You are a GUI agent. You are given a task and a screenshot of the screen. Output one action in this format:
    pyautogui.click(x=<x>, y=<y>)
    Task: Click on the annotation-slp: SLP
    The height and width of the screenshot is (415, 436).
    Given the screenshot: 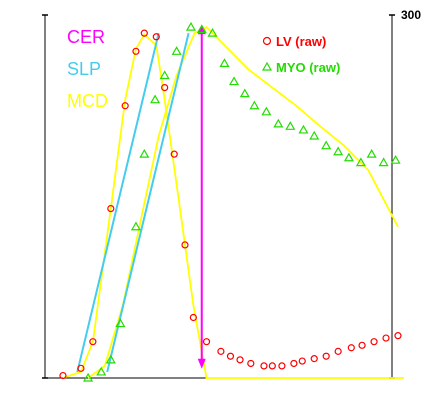 What is the action you would take?
    pyautogui.click(x=84, y=69)
    